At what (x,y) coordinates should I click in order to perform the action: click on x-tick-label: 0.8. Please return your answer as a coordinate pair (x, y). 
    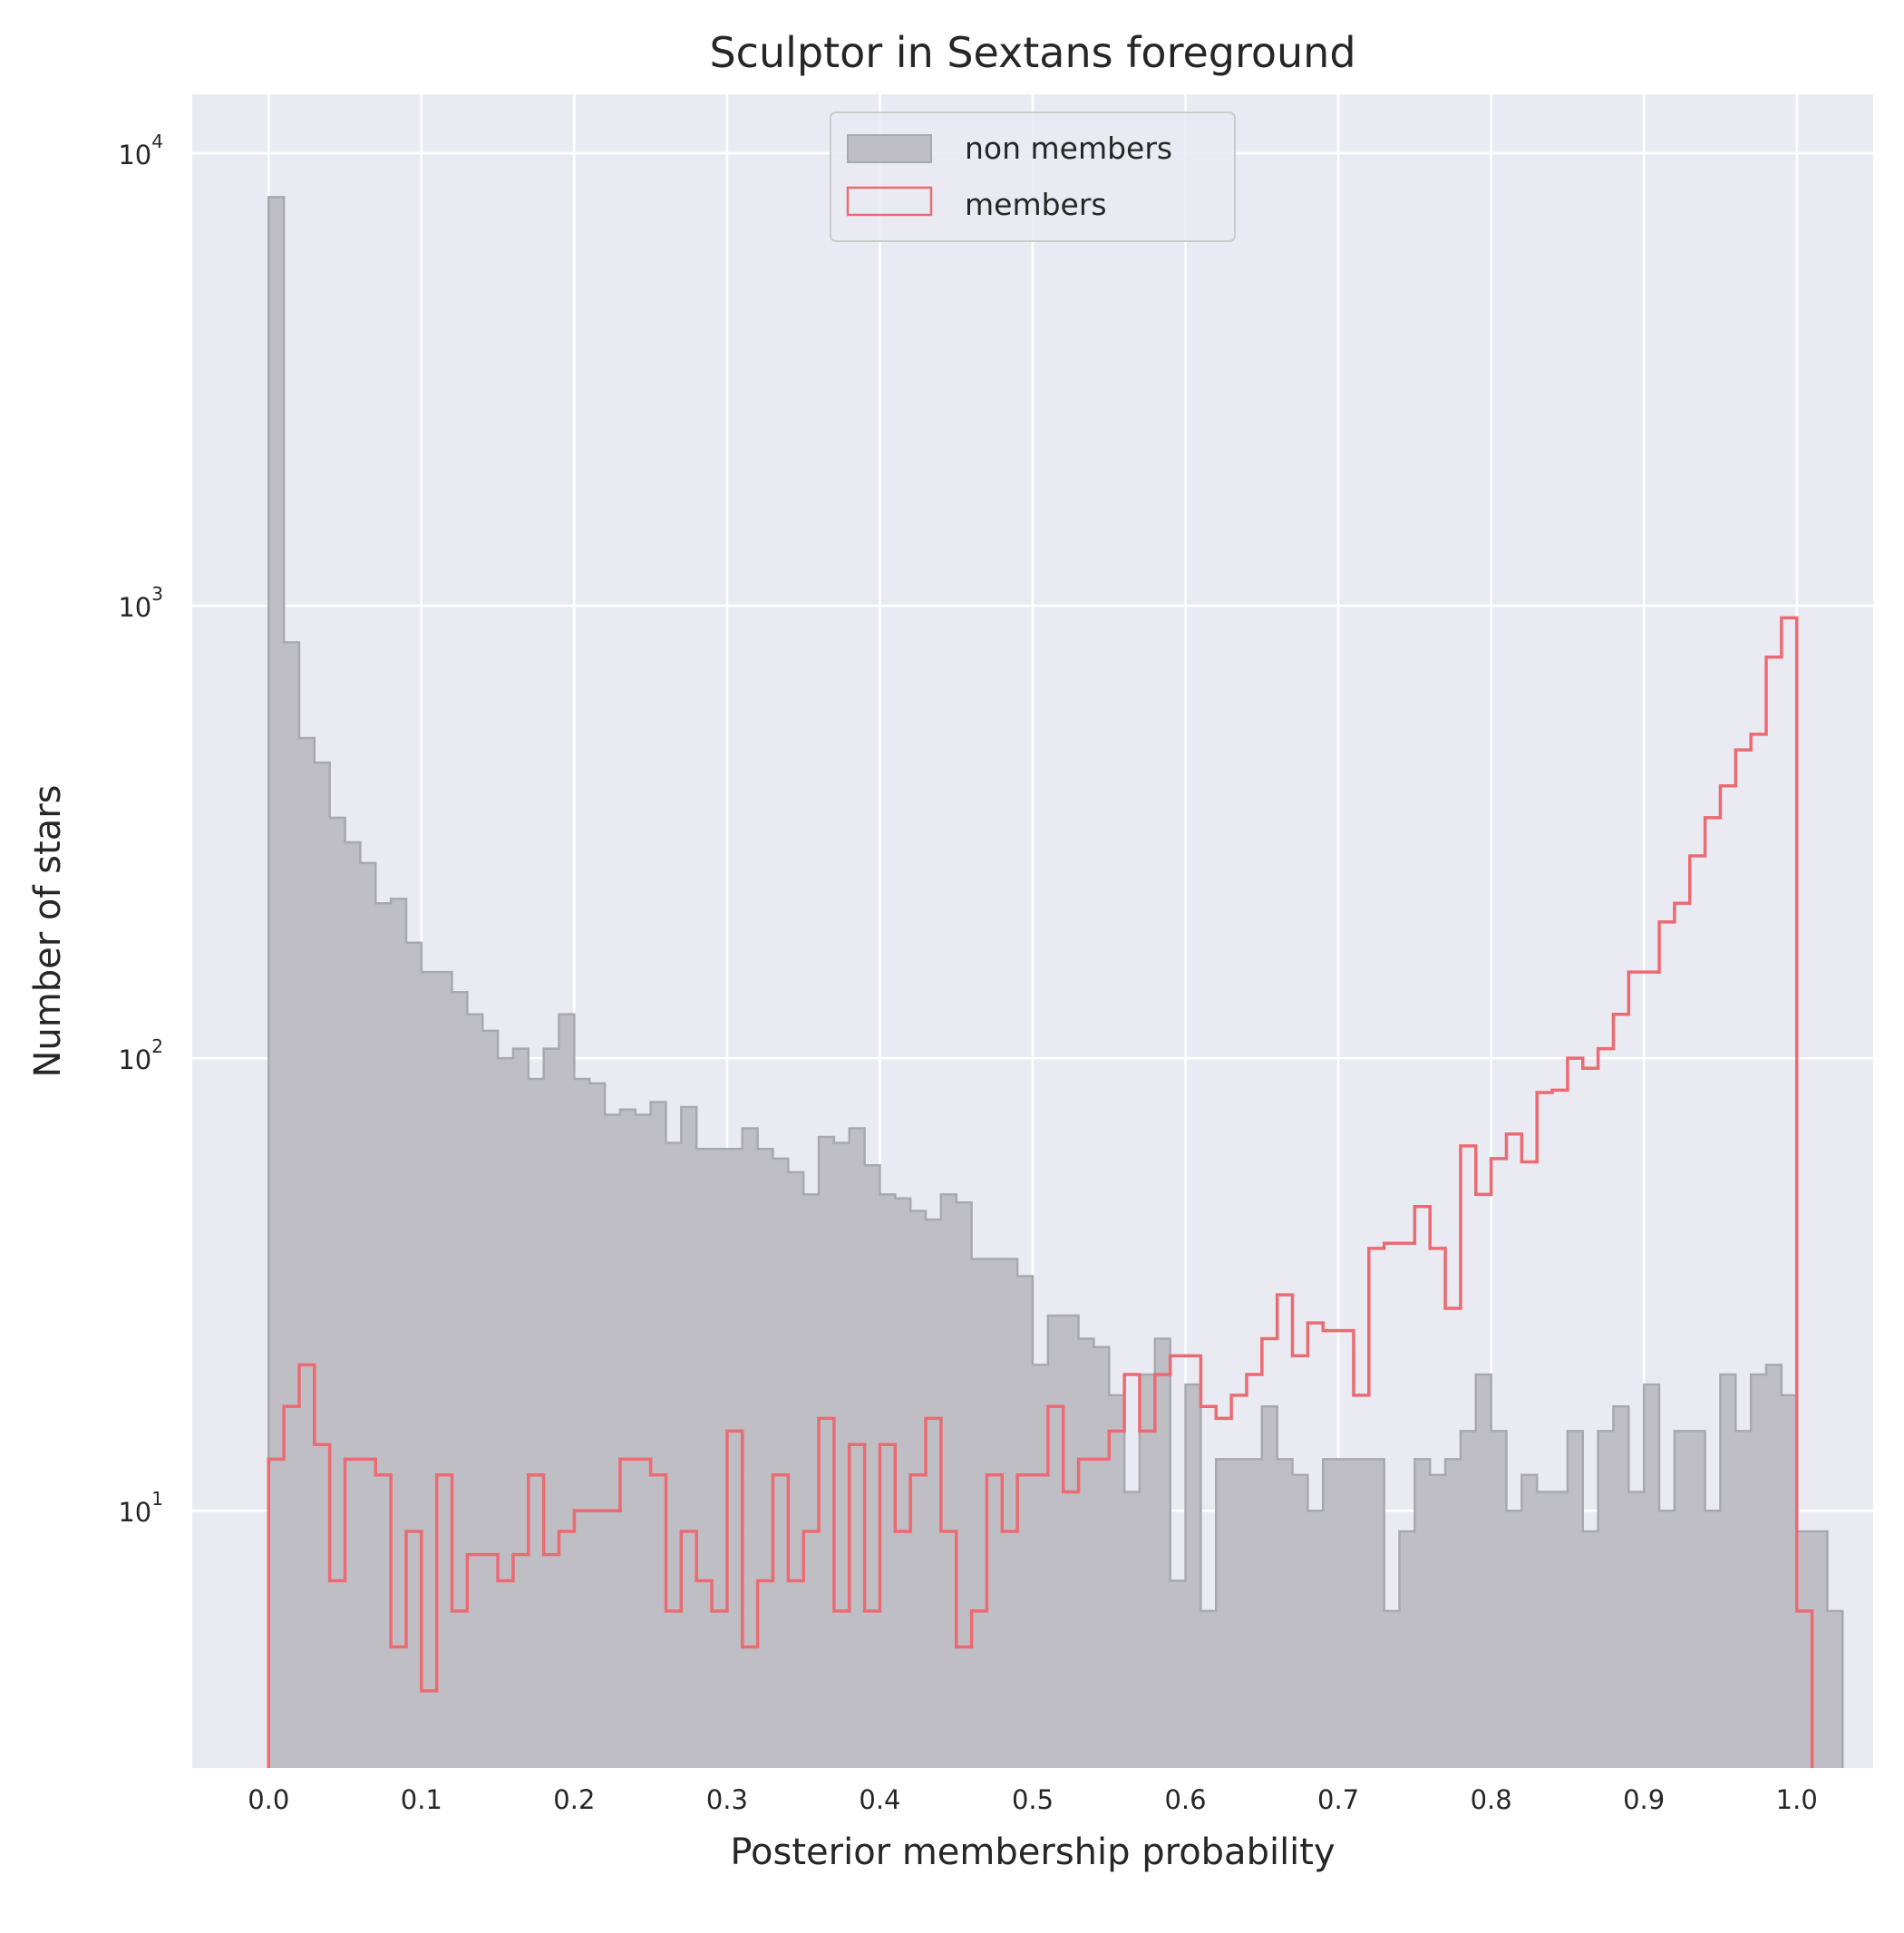
    Looking at the image, I should click on (1491, 1799).